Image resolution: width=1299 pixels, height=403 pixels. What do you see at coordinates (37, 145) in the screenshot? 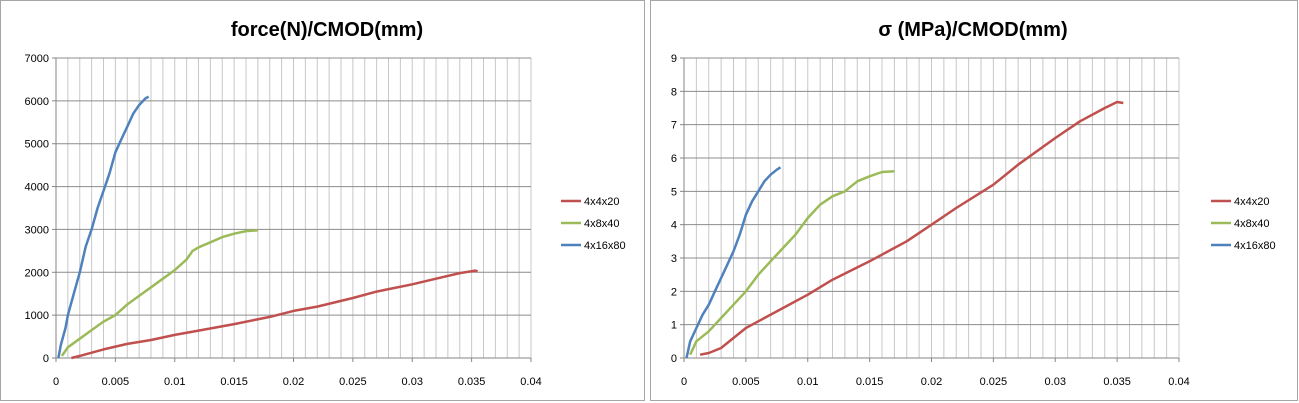
I see `y-tick-label: 5000` at bounding box center [37, 145].